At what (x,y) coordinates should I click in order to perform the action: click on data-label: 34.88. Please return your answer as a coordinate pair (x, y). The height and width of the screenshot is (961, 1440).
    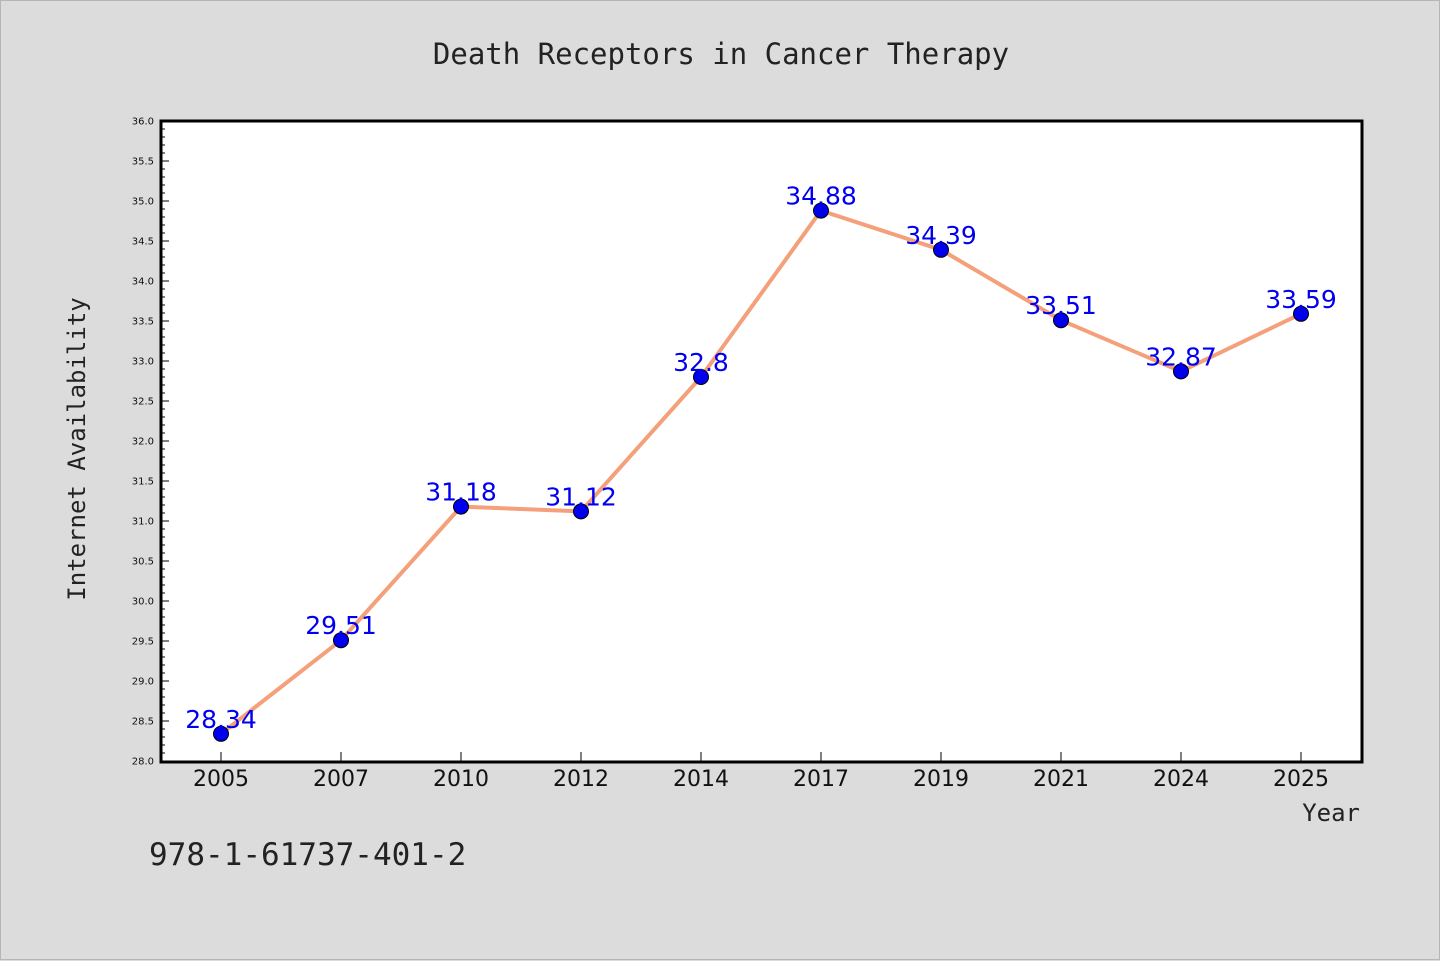
    Looking at the image, I should click on (821, 196).